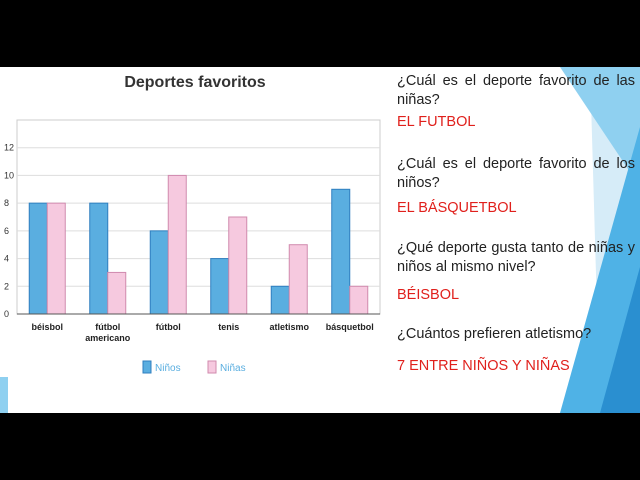  I want to click on answer: 7 ENTRE NIÑOS Y NIÑAS, so click(483, 366).